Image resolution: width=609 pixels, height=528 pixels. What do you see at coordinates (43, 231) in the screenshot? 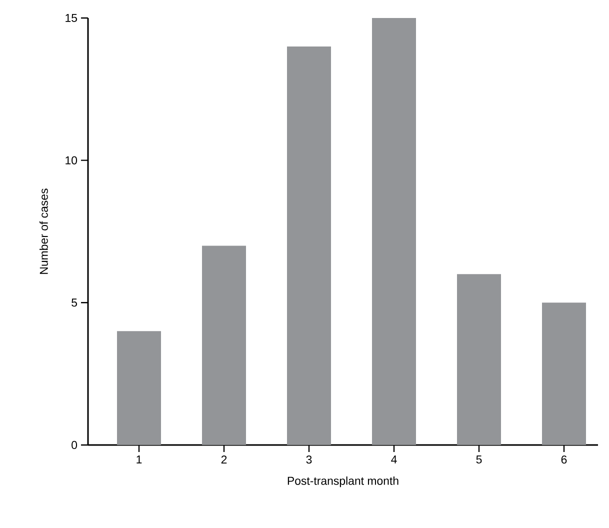
I see `y-axis-title: Number of cases` at bounding box center [43, 231].